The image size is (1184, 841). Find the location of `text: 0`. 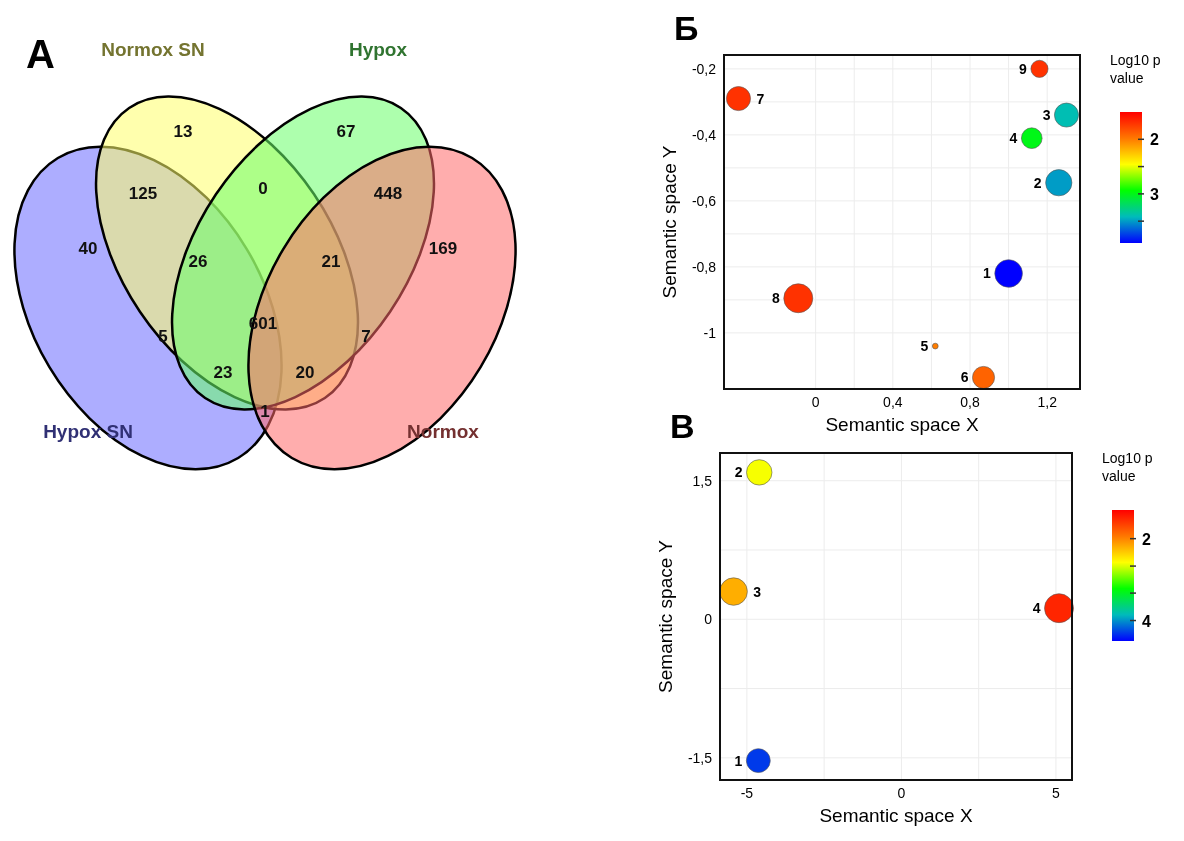

text: 0 is located at coordinates (263, 188).